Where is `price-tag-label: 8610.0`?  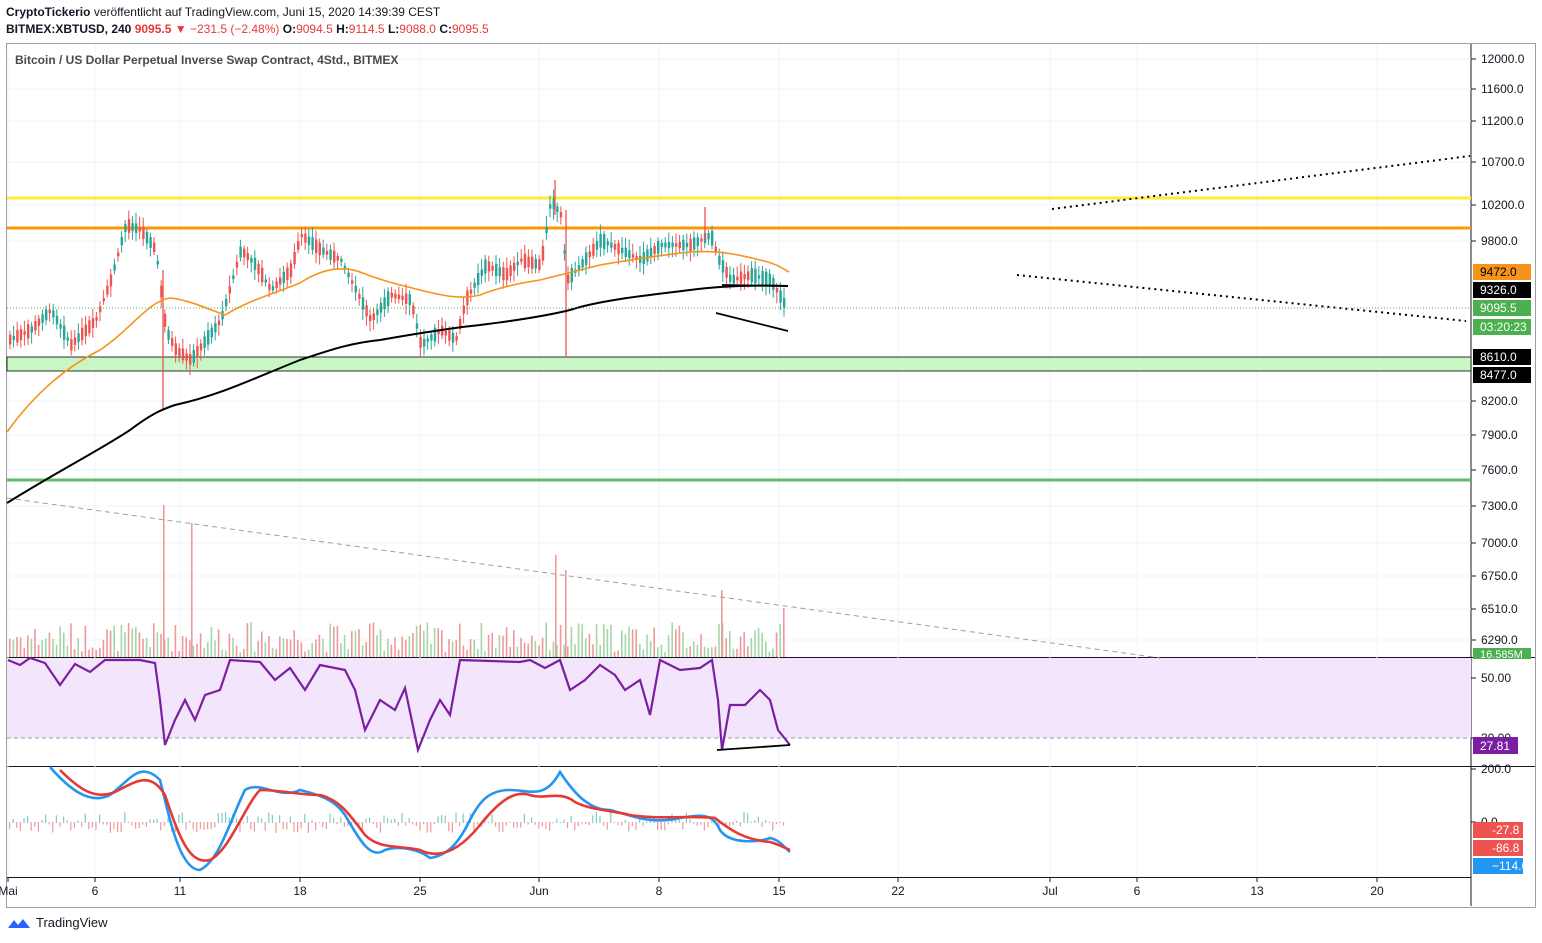 price-tag-label: 8610.0 is located at coordinates (1498, 357).